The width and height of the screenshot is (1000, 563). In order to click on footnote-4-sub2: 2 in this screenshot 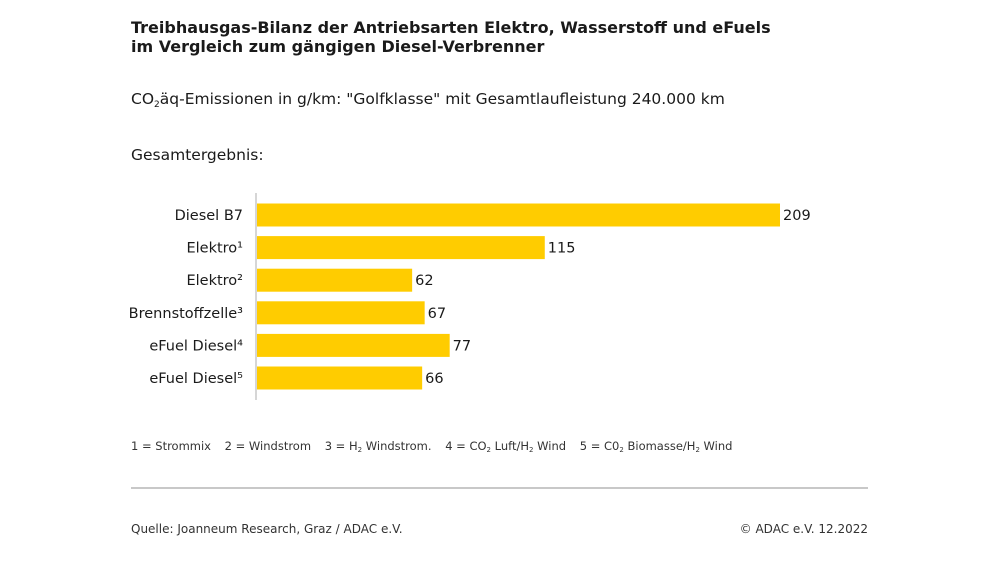, I will do `click(531, 450)`.